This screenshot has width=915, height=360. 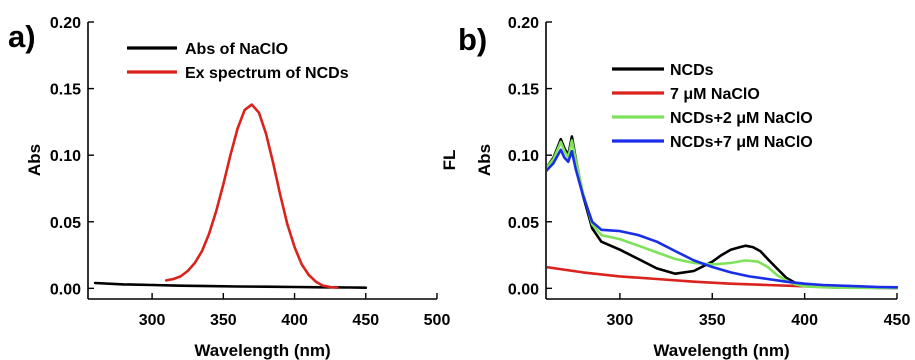 What do you see at coordinates (236, 49) in the screenshot?
I see `legend-label-abs-of-naclo: Abs of NaClO` at bounding box center [236, 49].